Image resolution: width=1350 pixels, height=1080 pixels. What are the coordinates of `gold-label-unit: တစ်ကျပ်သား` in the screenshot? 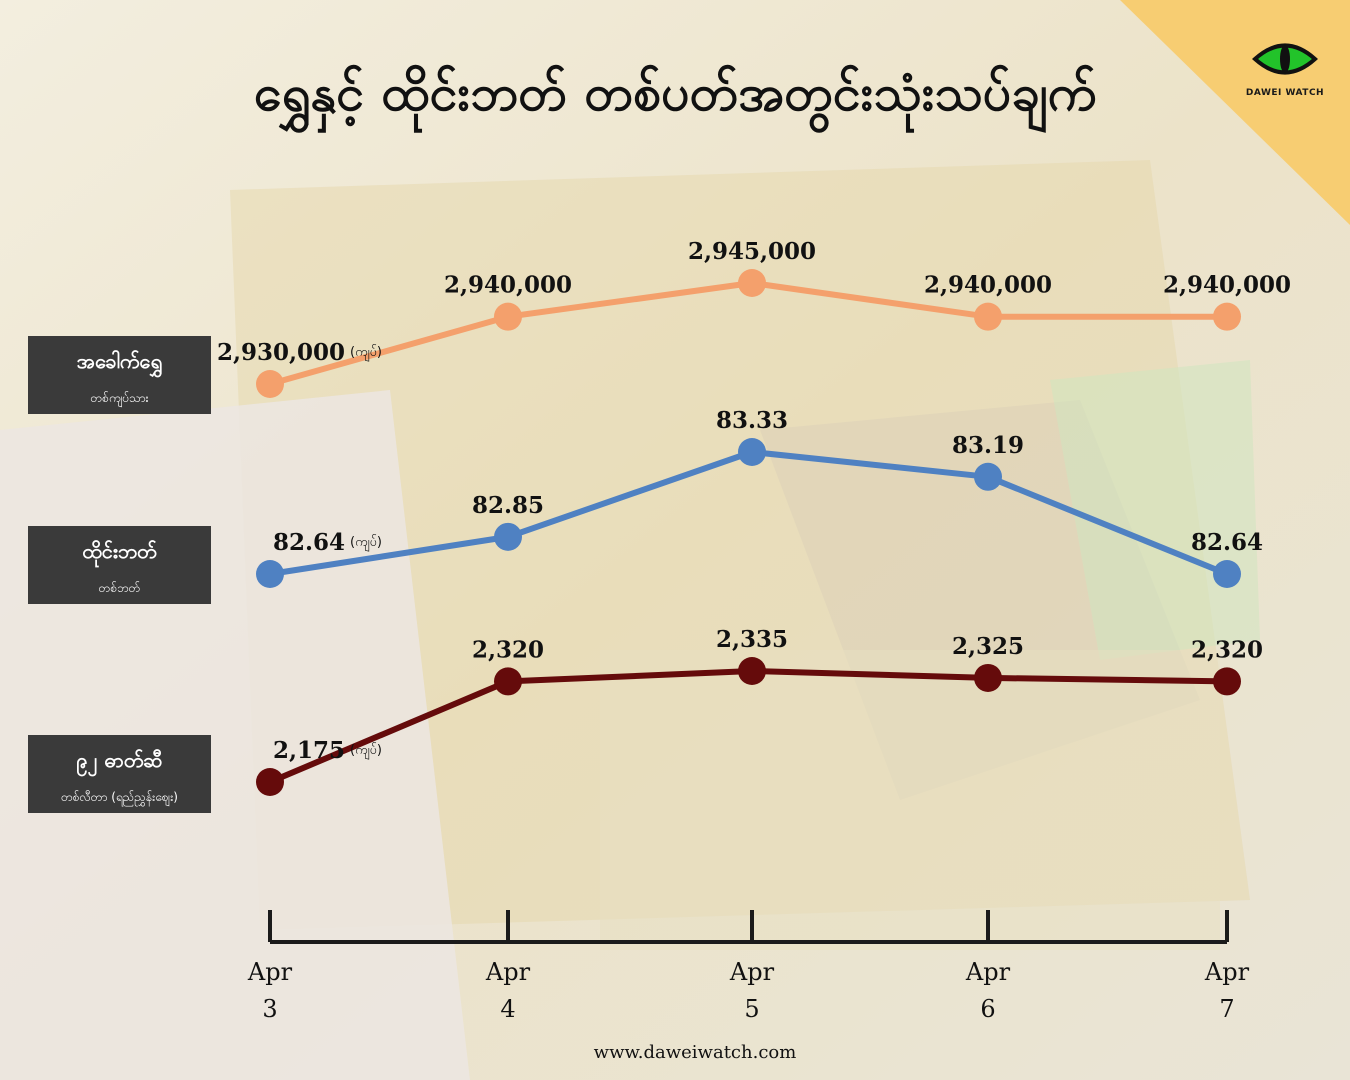 It's located at (119, 398).